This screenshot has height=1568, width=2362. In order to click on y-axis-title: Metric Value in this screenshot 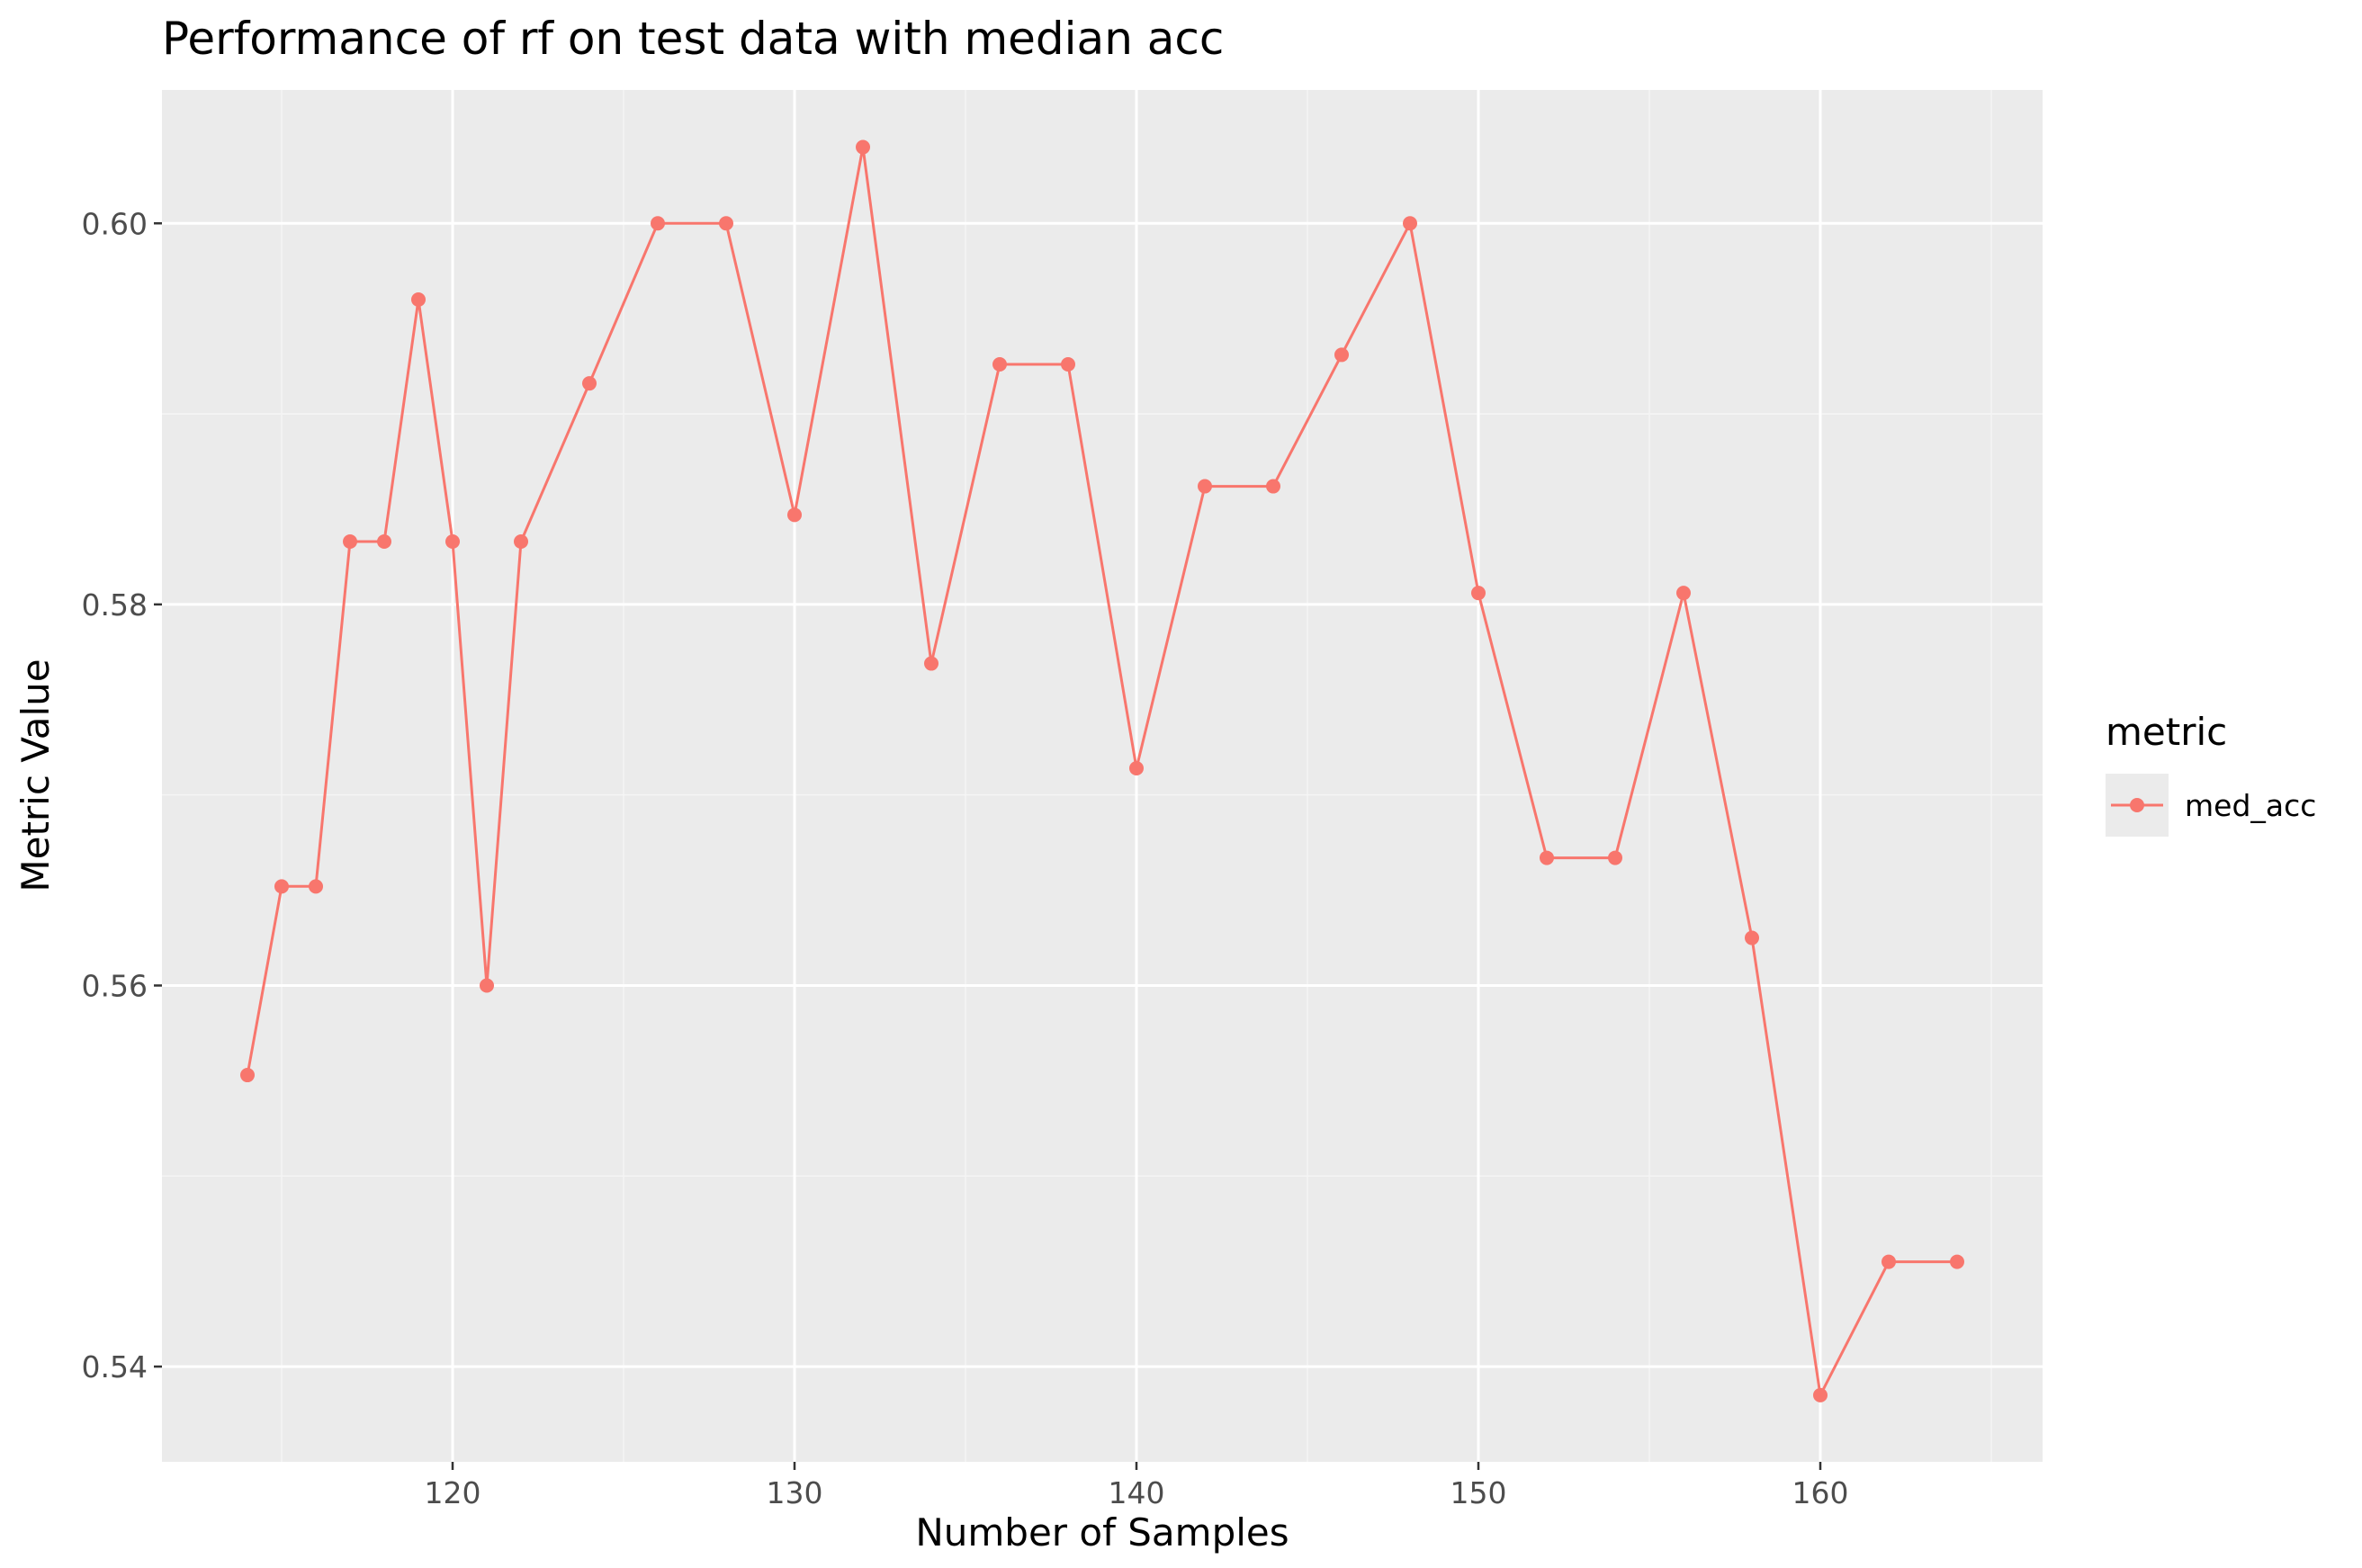, I will do `click(35, 775)`.